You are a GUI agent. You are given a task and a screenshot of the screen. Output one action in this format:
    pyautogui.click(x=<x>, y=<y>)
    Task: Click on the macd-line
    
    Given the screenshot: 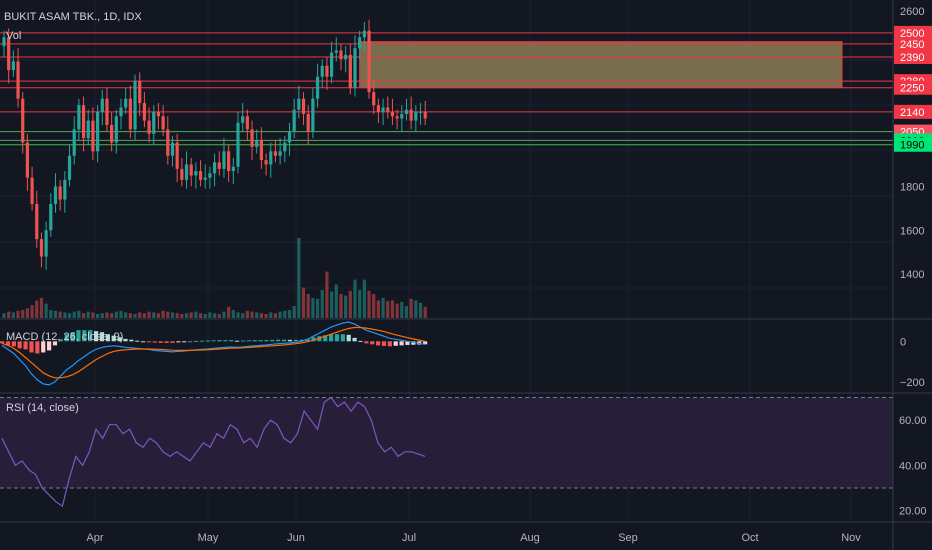 What is the action you would take?
    pyautogui.click(x=213, y=353)
    